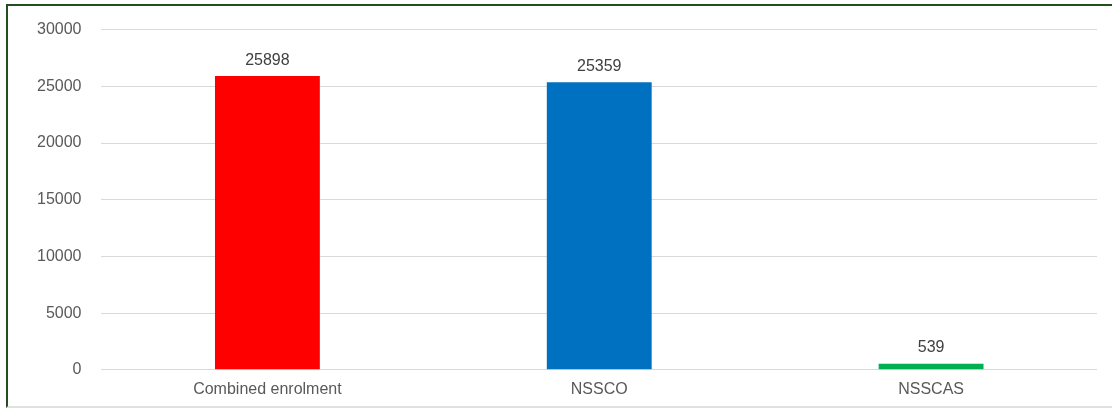  Describe the element at coordinates (931, 347) in the screenshot. I see `data-label: 539` at that location.